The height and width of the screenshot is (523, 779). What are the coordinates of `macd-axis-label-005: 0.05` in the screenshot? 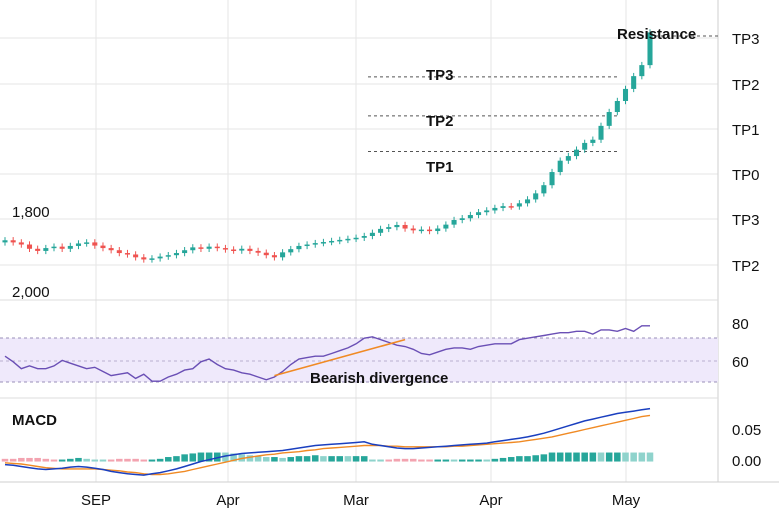 It's located at (746, 430).